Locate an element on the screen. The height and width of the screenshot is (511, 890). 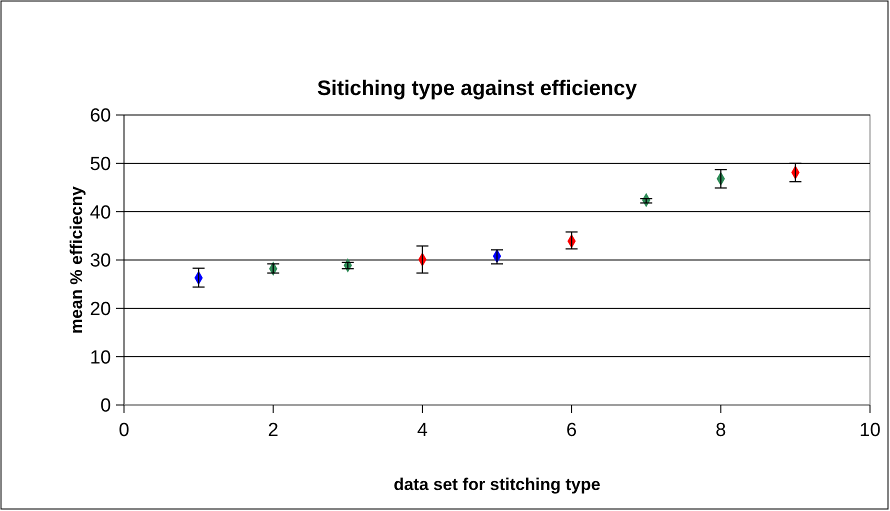
x-tick-label: 8 is located at coordinates (721, 430).